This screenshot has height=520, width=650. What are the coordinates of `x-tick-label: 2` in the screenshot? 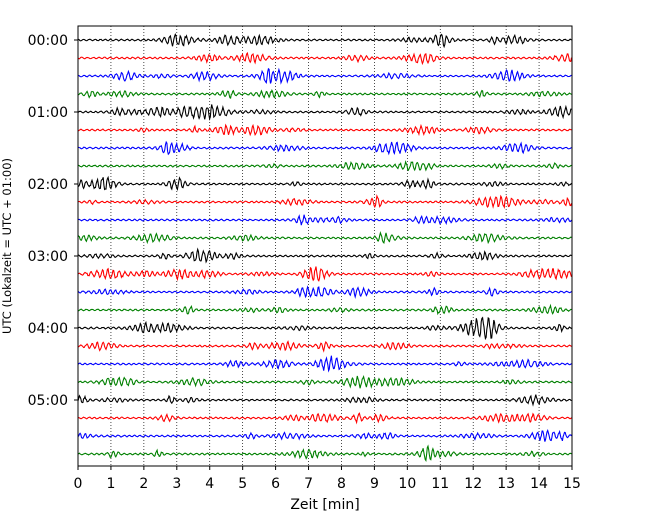 It's located at (143, 484).